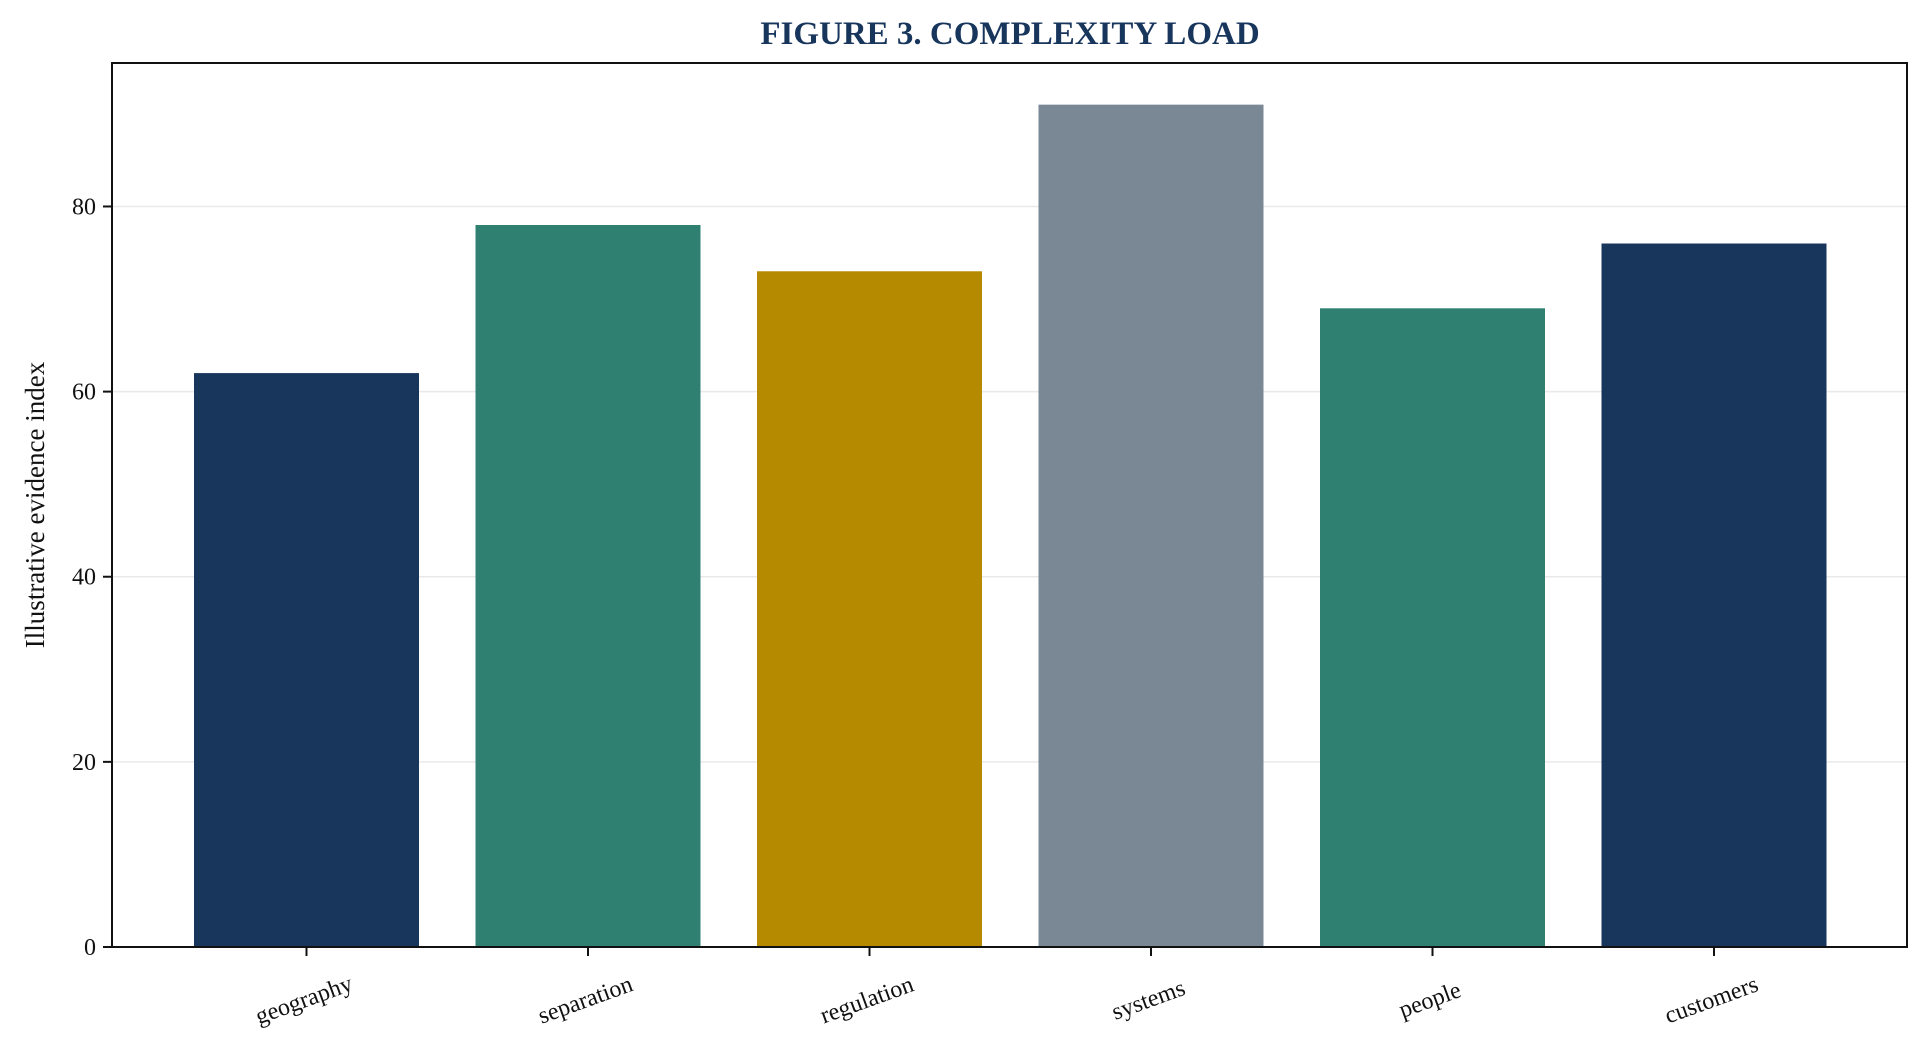 The height and width of the screenshot is (1060, 1924). Describe the element at coordinates (1711, 1001) in the screenshot. I see `x-tick-label-customers: customers` at that location.